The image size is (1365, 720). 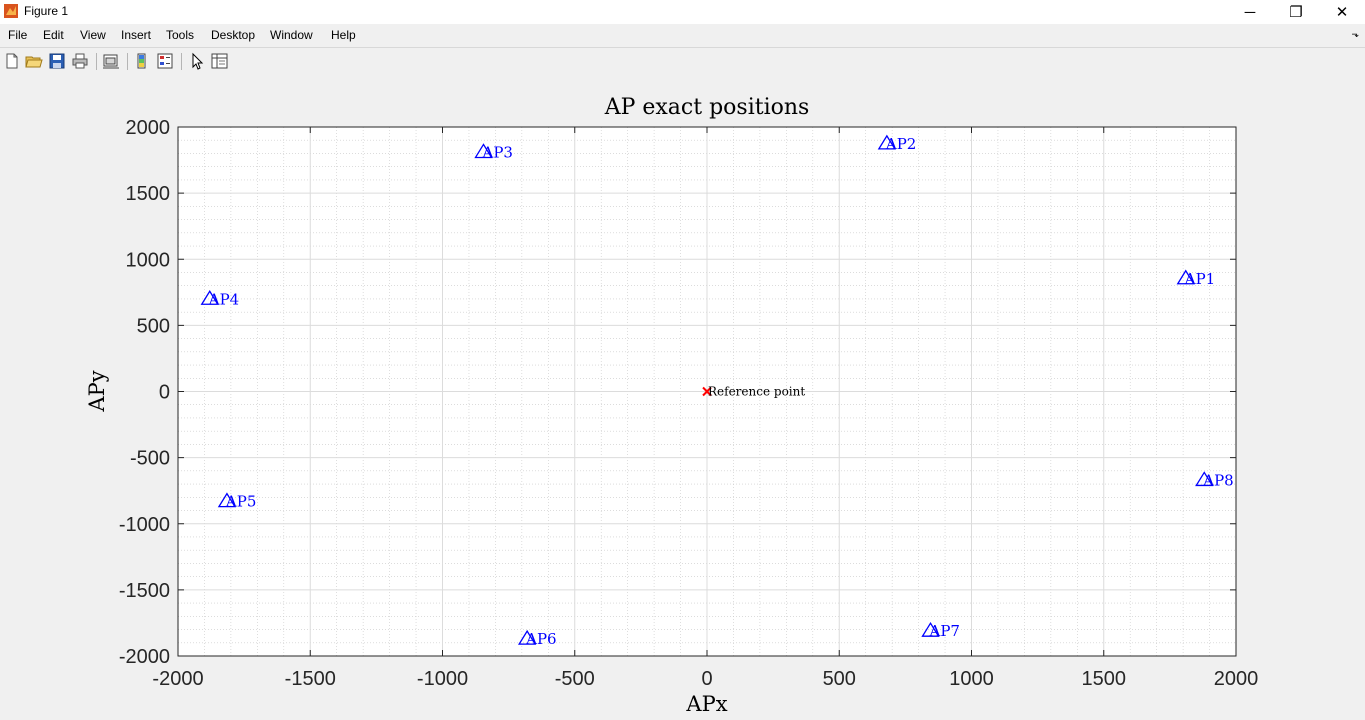 What do you see at coordinates (153, 326) in the screenshot?
I see `y-tick-label: 500` at bounding box center [153, 326].